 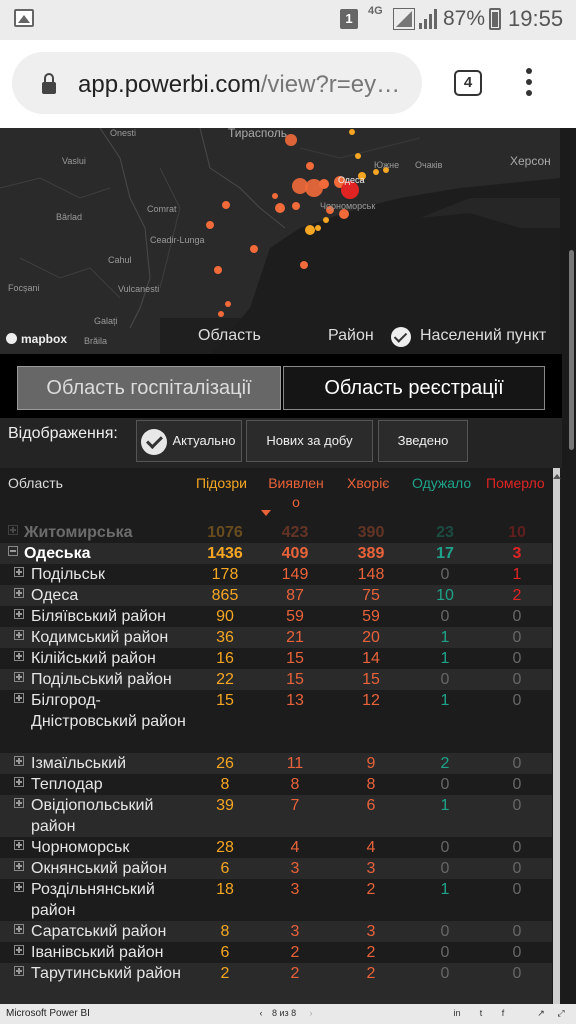 What do you see at coordinates (49, 83) in the screenshot?
I see `lock-icon` at bounding box center [49, 83].